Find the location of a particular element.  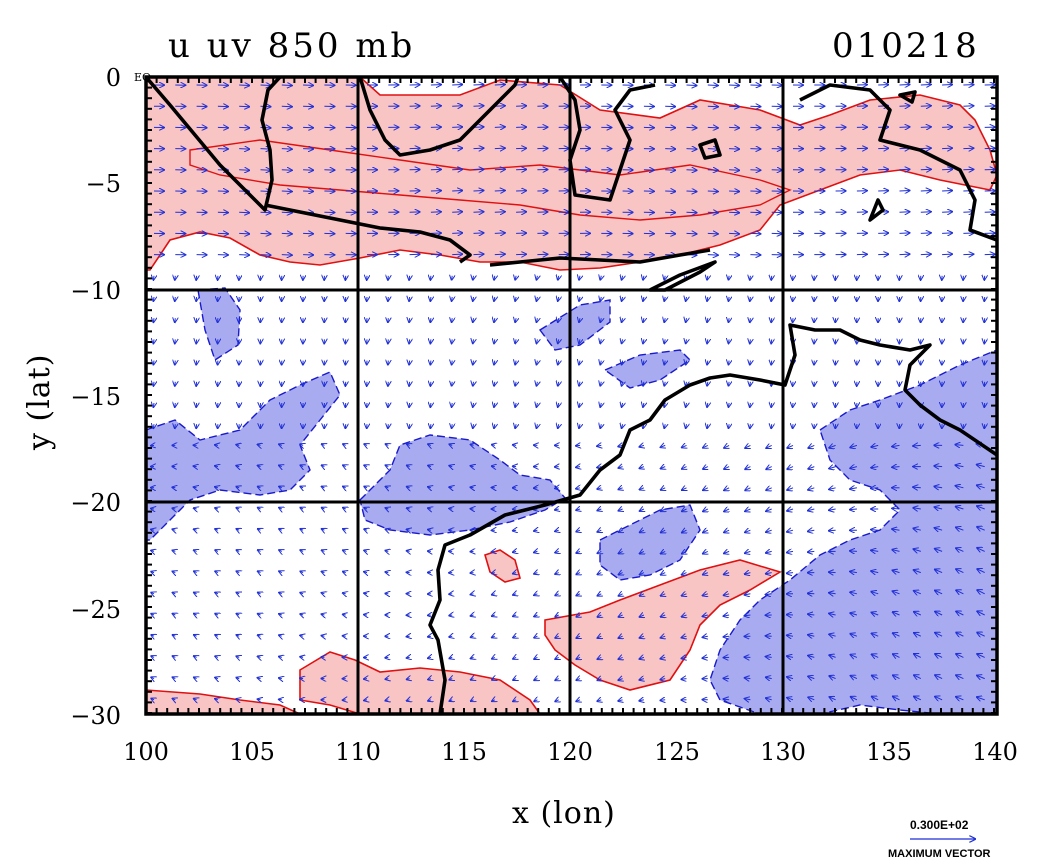

coastline-borneo is located at coordinates (439, 117).